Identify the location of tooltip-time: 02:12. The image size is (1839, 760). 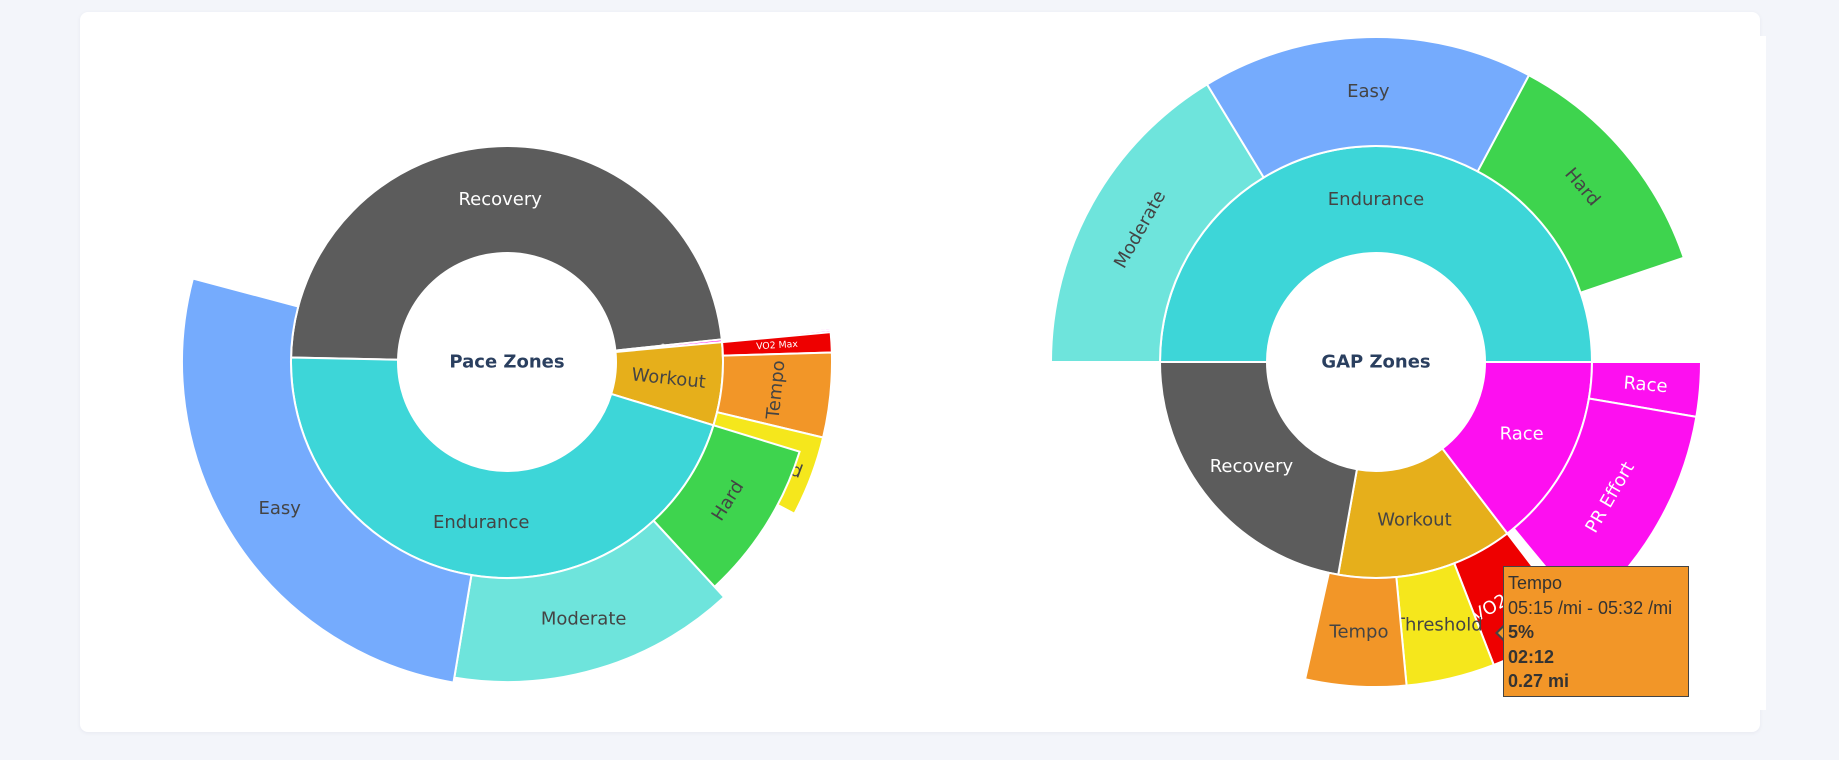
(1531, 656).